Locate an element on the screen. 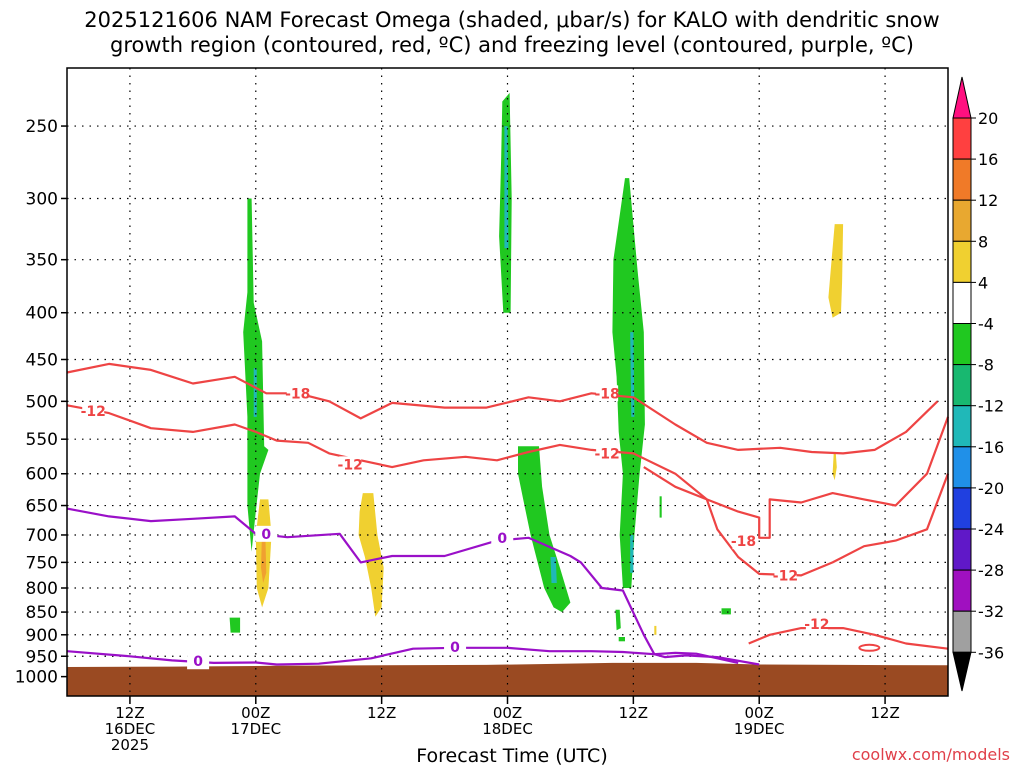 The height and width of the screenshot is (768, 1024). colorbar-label: 20 is located at coordinates (988, 118).